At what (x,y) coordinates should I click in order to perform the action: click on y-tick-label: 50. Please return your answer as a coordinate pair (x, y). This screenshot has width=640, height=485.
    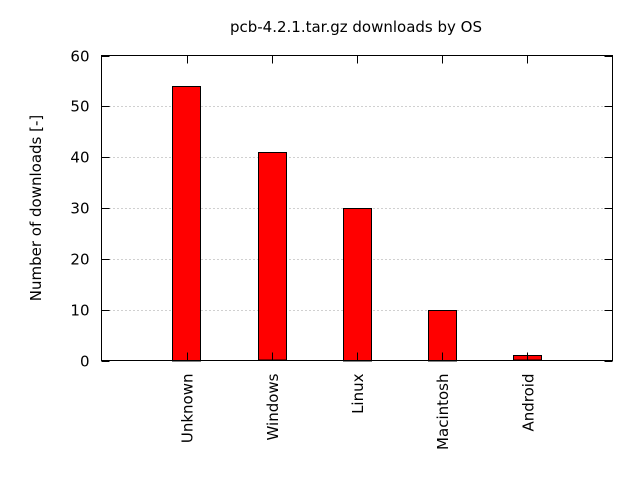
    Looking at the image, I should click on (79, 107).